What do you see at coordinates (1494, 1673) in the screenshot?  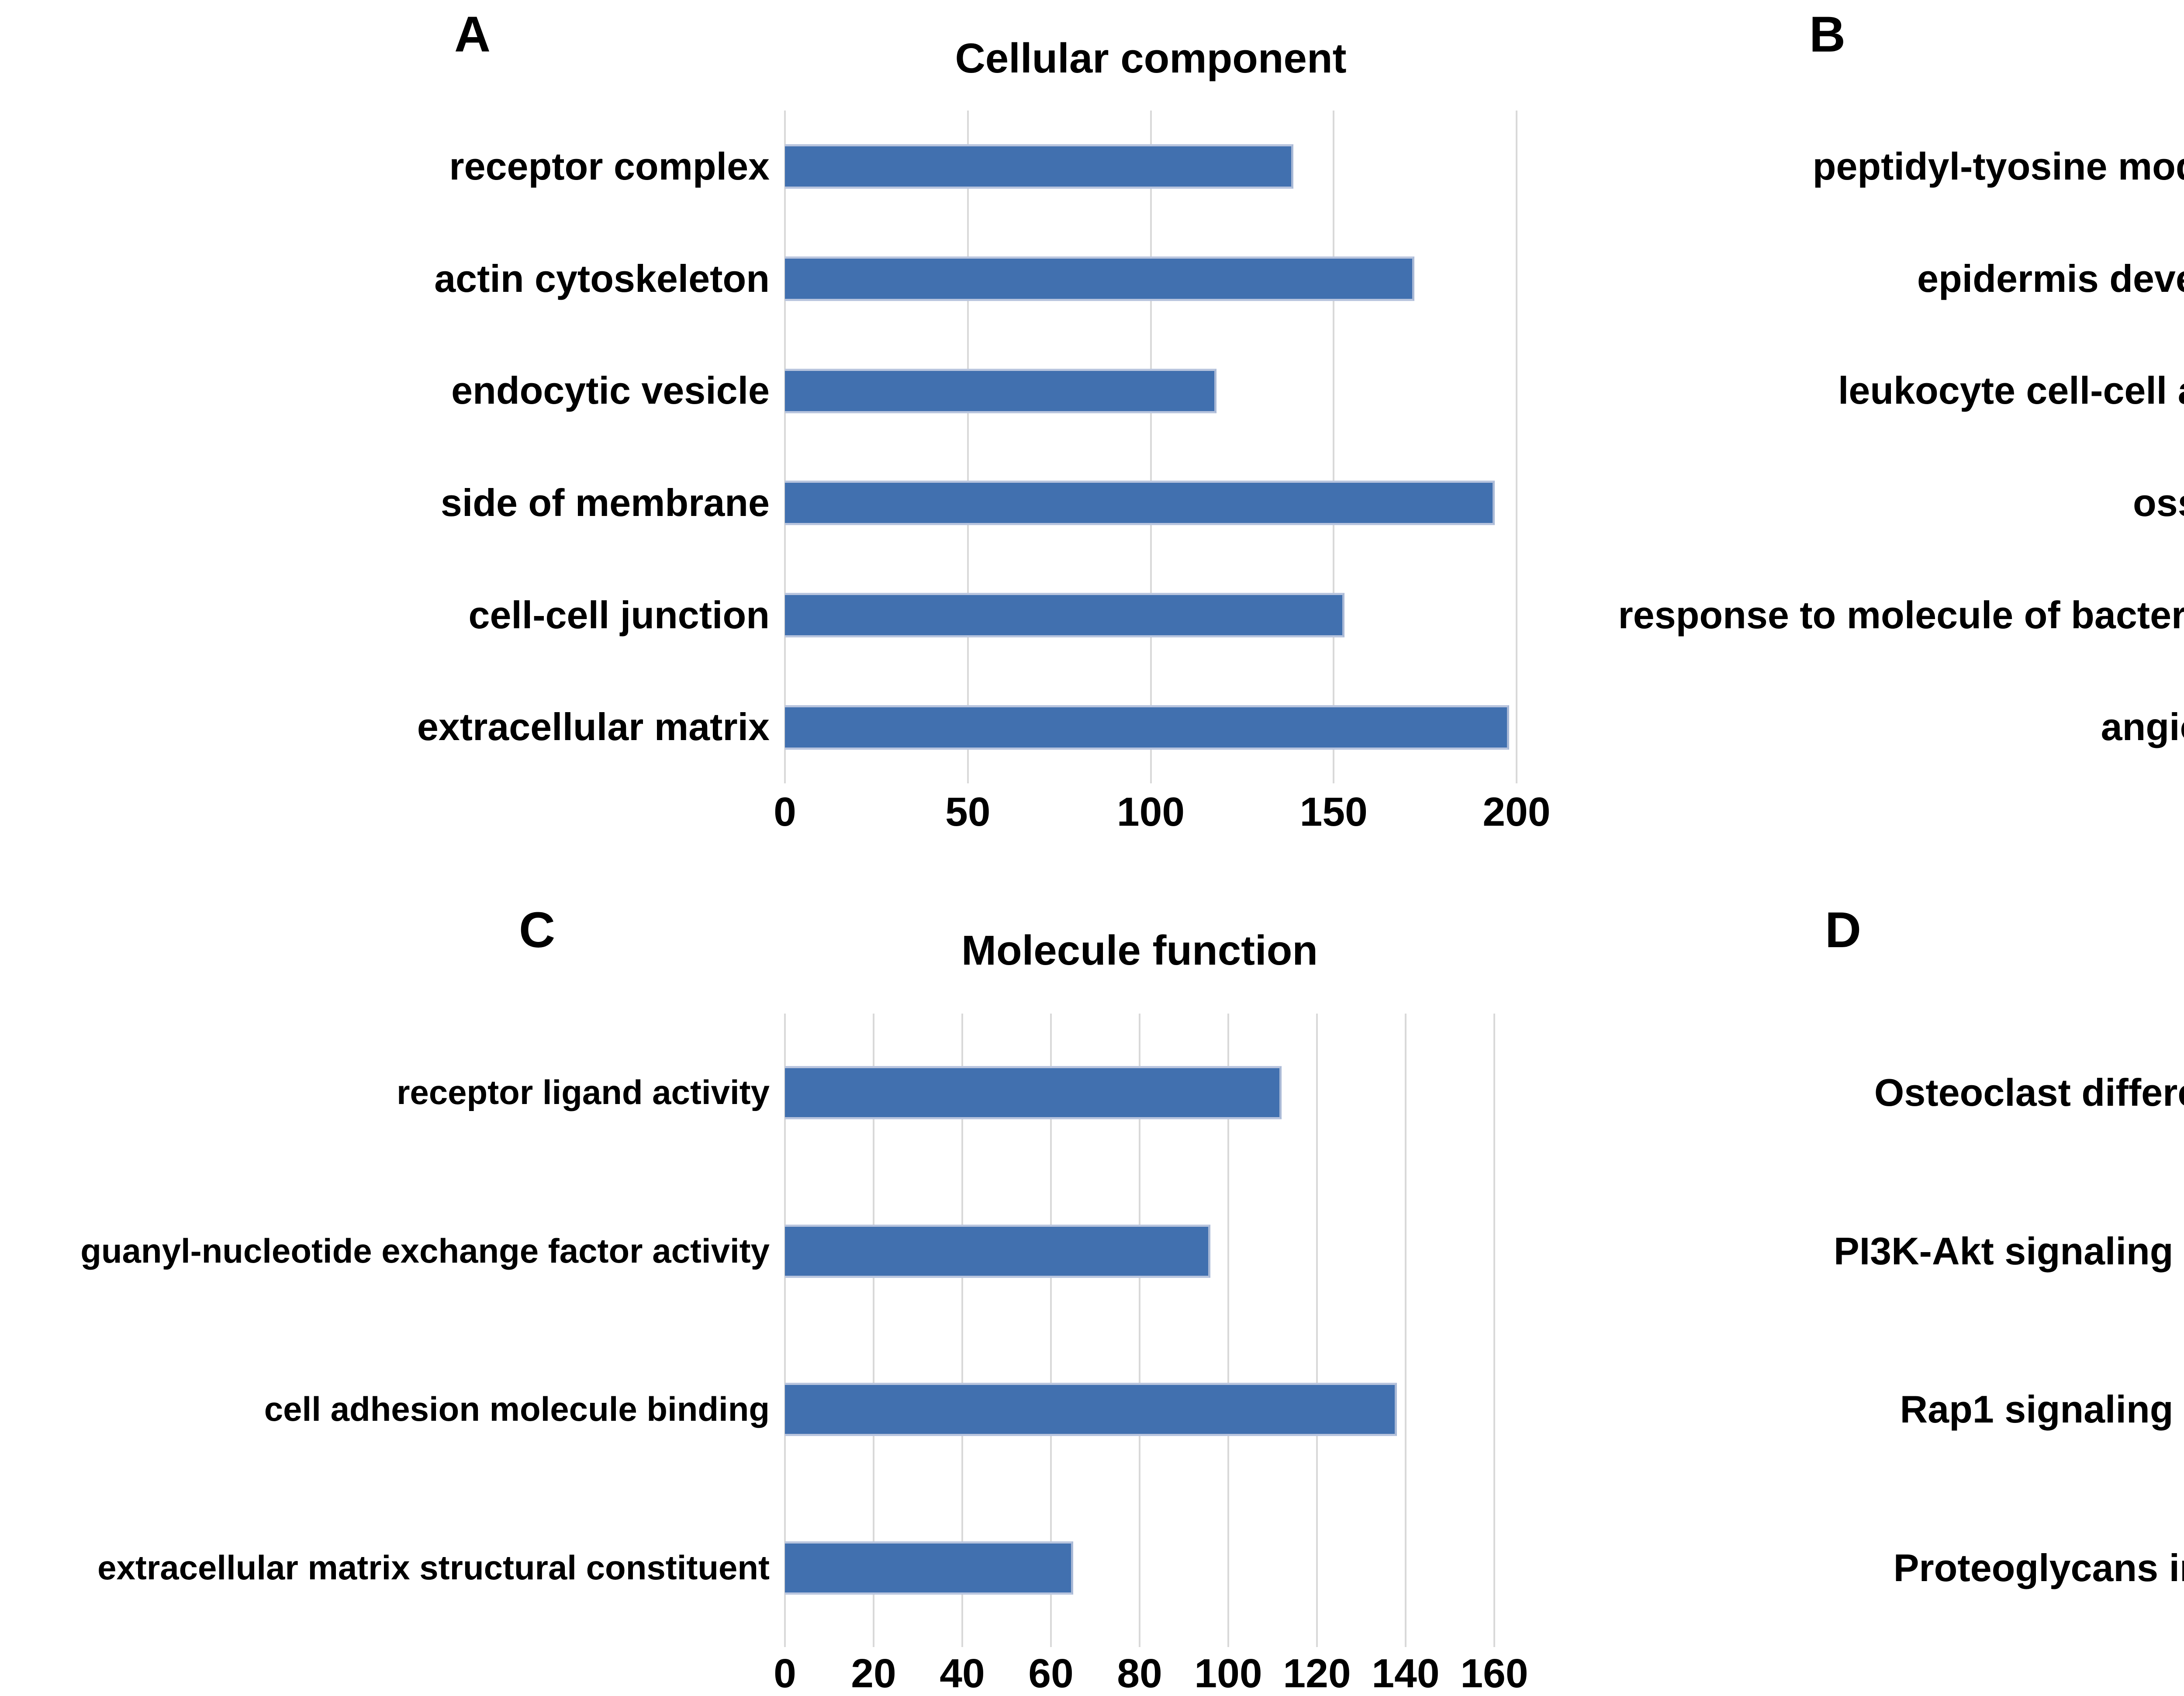 I see `x-tick-label: 160` at bounding box center [1494, 1673].